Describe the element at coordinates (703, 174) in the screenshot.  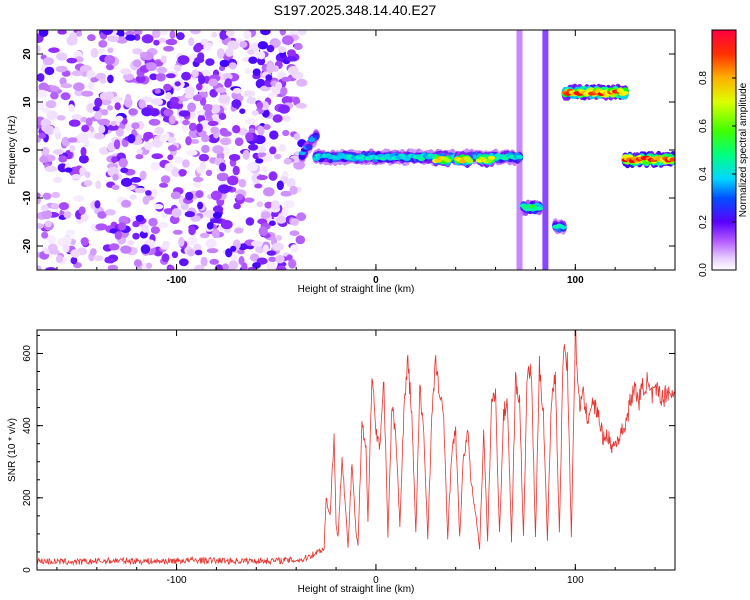
I see `colorbar-tick-label: 0.4` at that location.